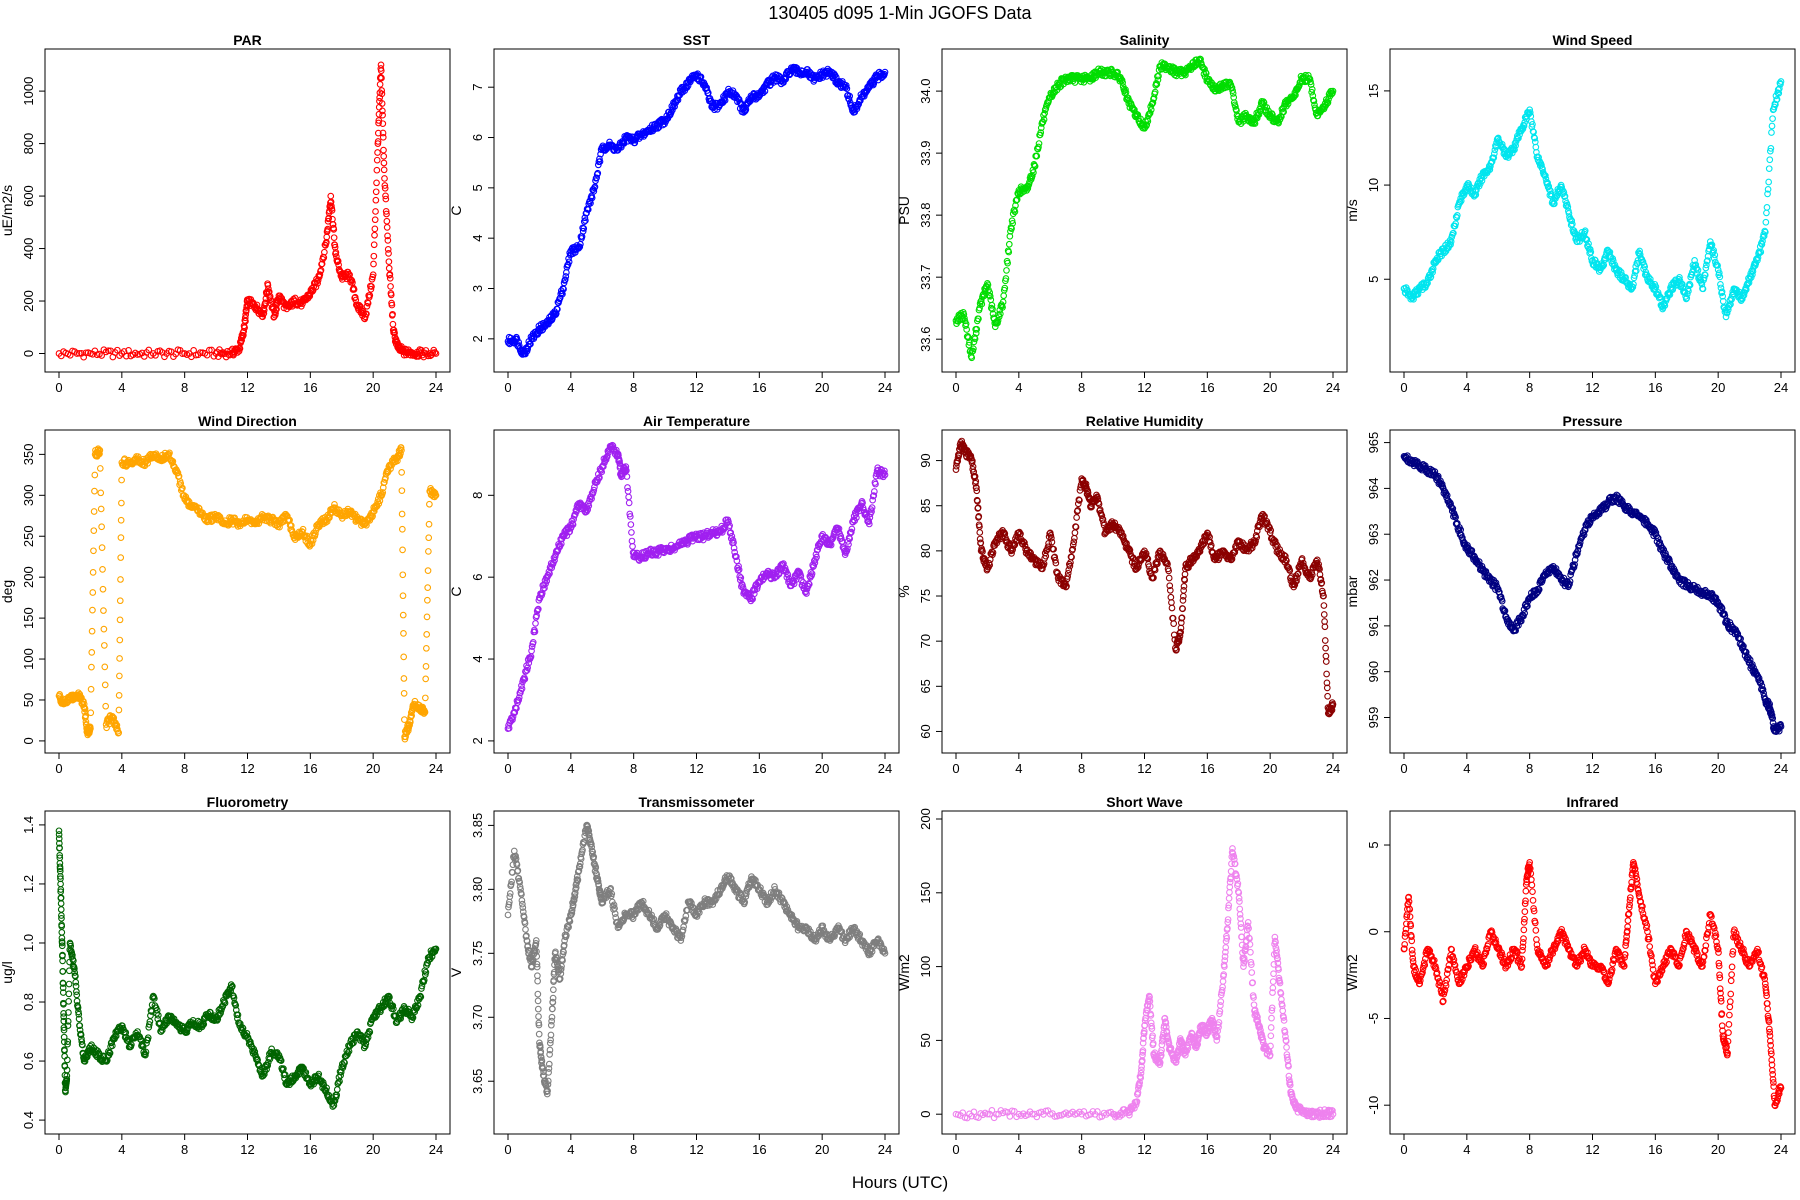 The height and width of the screenshot is (1200, 1800). Describe the element at coordinates (925, 551) in the screenshot. I see `y-tick-label: 80` at that location.